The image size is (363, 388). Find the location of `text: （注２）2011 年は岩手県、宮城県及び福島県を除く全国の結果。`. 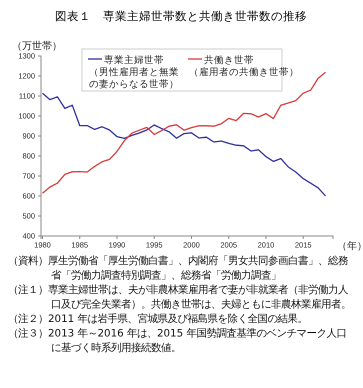

text: （注２）2011 年は岩手県、宮城県及び福島県を除く全国の結果。 is located at coordinates (158, 319).